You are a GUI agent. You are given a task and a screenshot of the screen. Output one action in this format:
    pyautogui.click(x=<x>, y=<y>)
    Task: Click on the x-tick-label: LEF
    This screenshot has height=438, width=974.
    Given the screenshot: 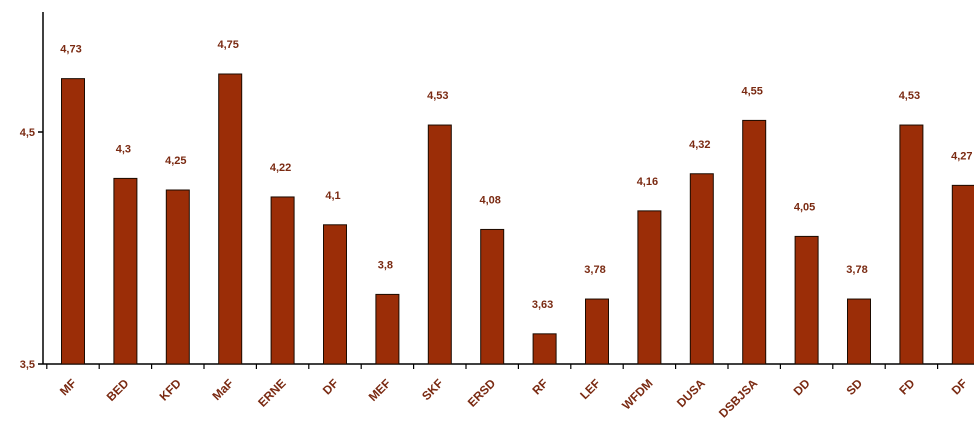 What is the action you would take?
    pyautogui.click(x=590, y=389)
    